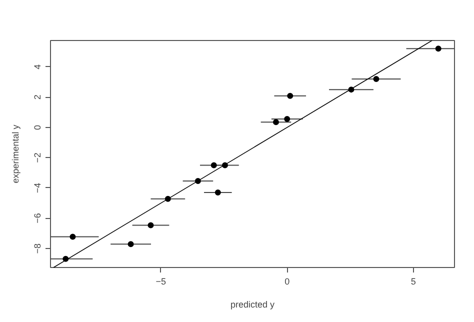 The height and width of the screenshot is (322, 474). What do you see at coordinates (413, 281) in the screenshot?
I see `x-tick-label: 5` at bounding box center [413, 281].